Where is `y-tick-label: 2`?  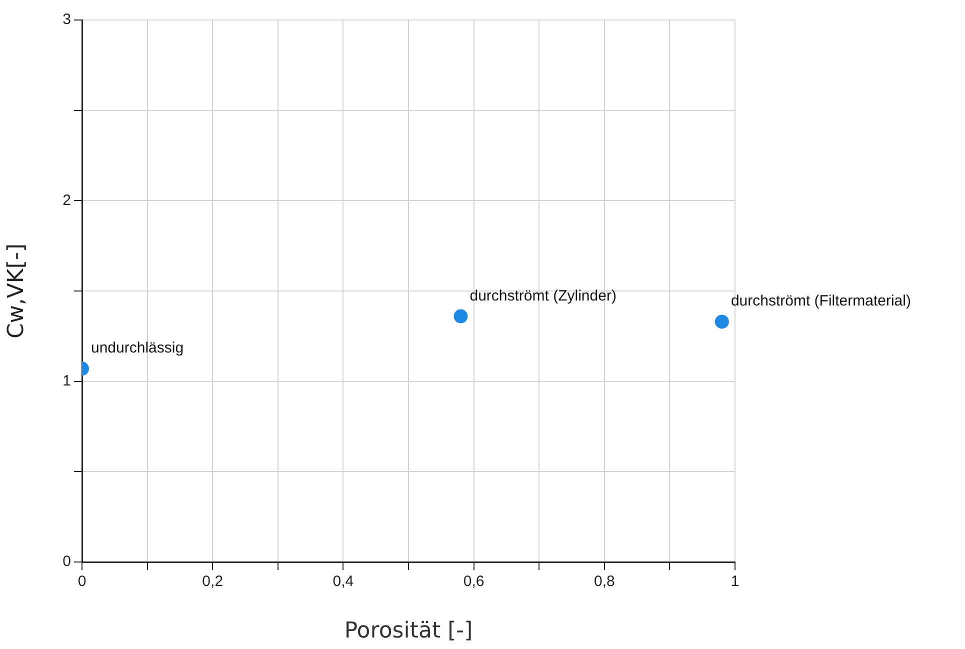
y-tick-label: 2 is located at coordinates (66, 200).